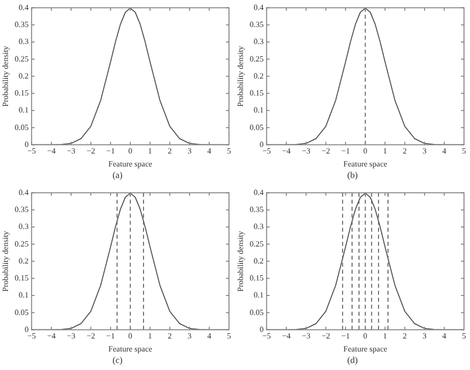 The image size is (470, 370). What do you see at coordinates (352, 175) in the screenshot?
I see `text: (b)` at bounding box center [352, 175].